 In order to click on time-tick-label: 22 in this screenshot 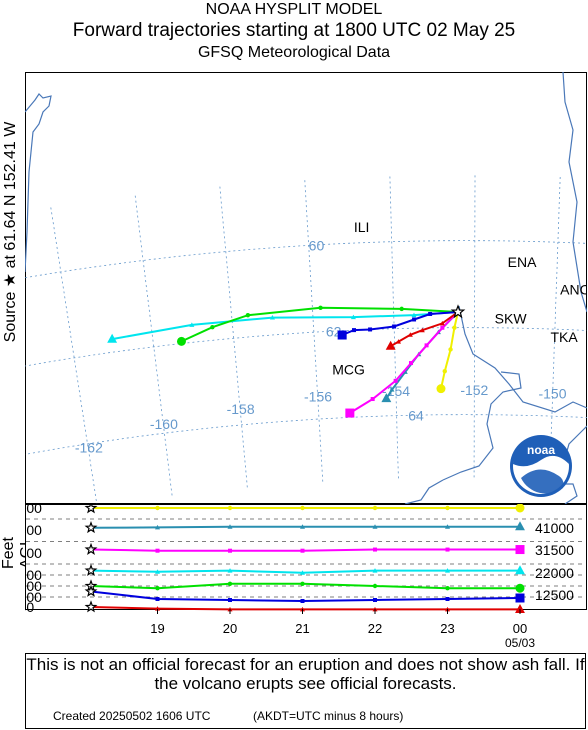, I will do `click(375, 628)`.